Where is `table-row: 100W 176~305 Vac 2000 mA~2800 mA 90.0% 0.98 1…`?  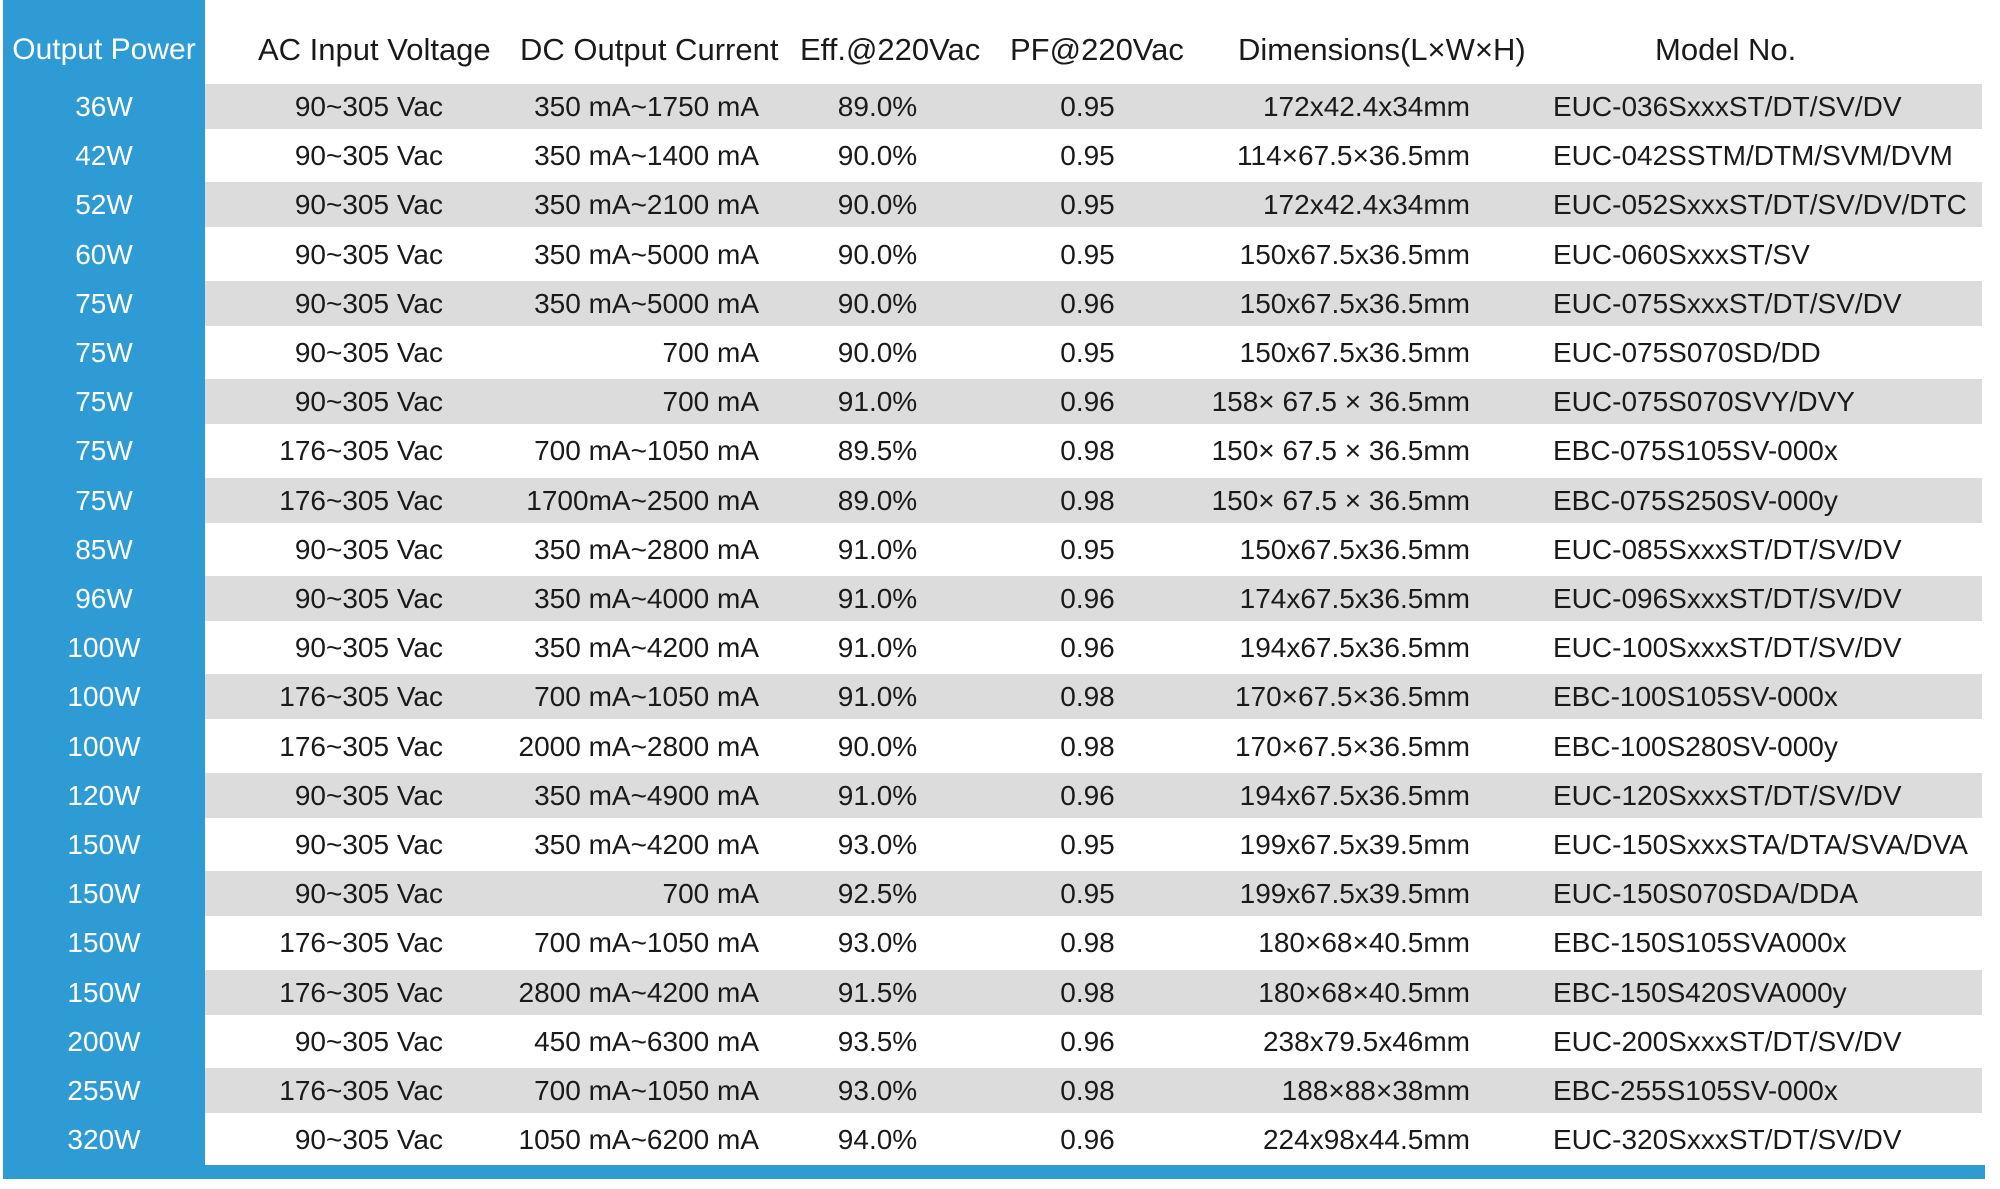
table-row: 100W 176~305 Vac 2000 mA~2800 mA 90.0% 0.98 1… is located at coordinates (1000, 746).